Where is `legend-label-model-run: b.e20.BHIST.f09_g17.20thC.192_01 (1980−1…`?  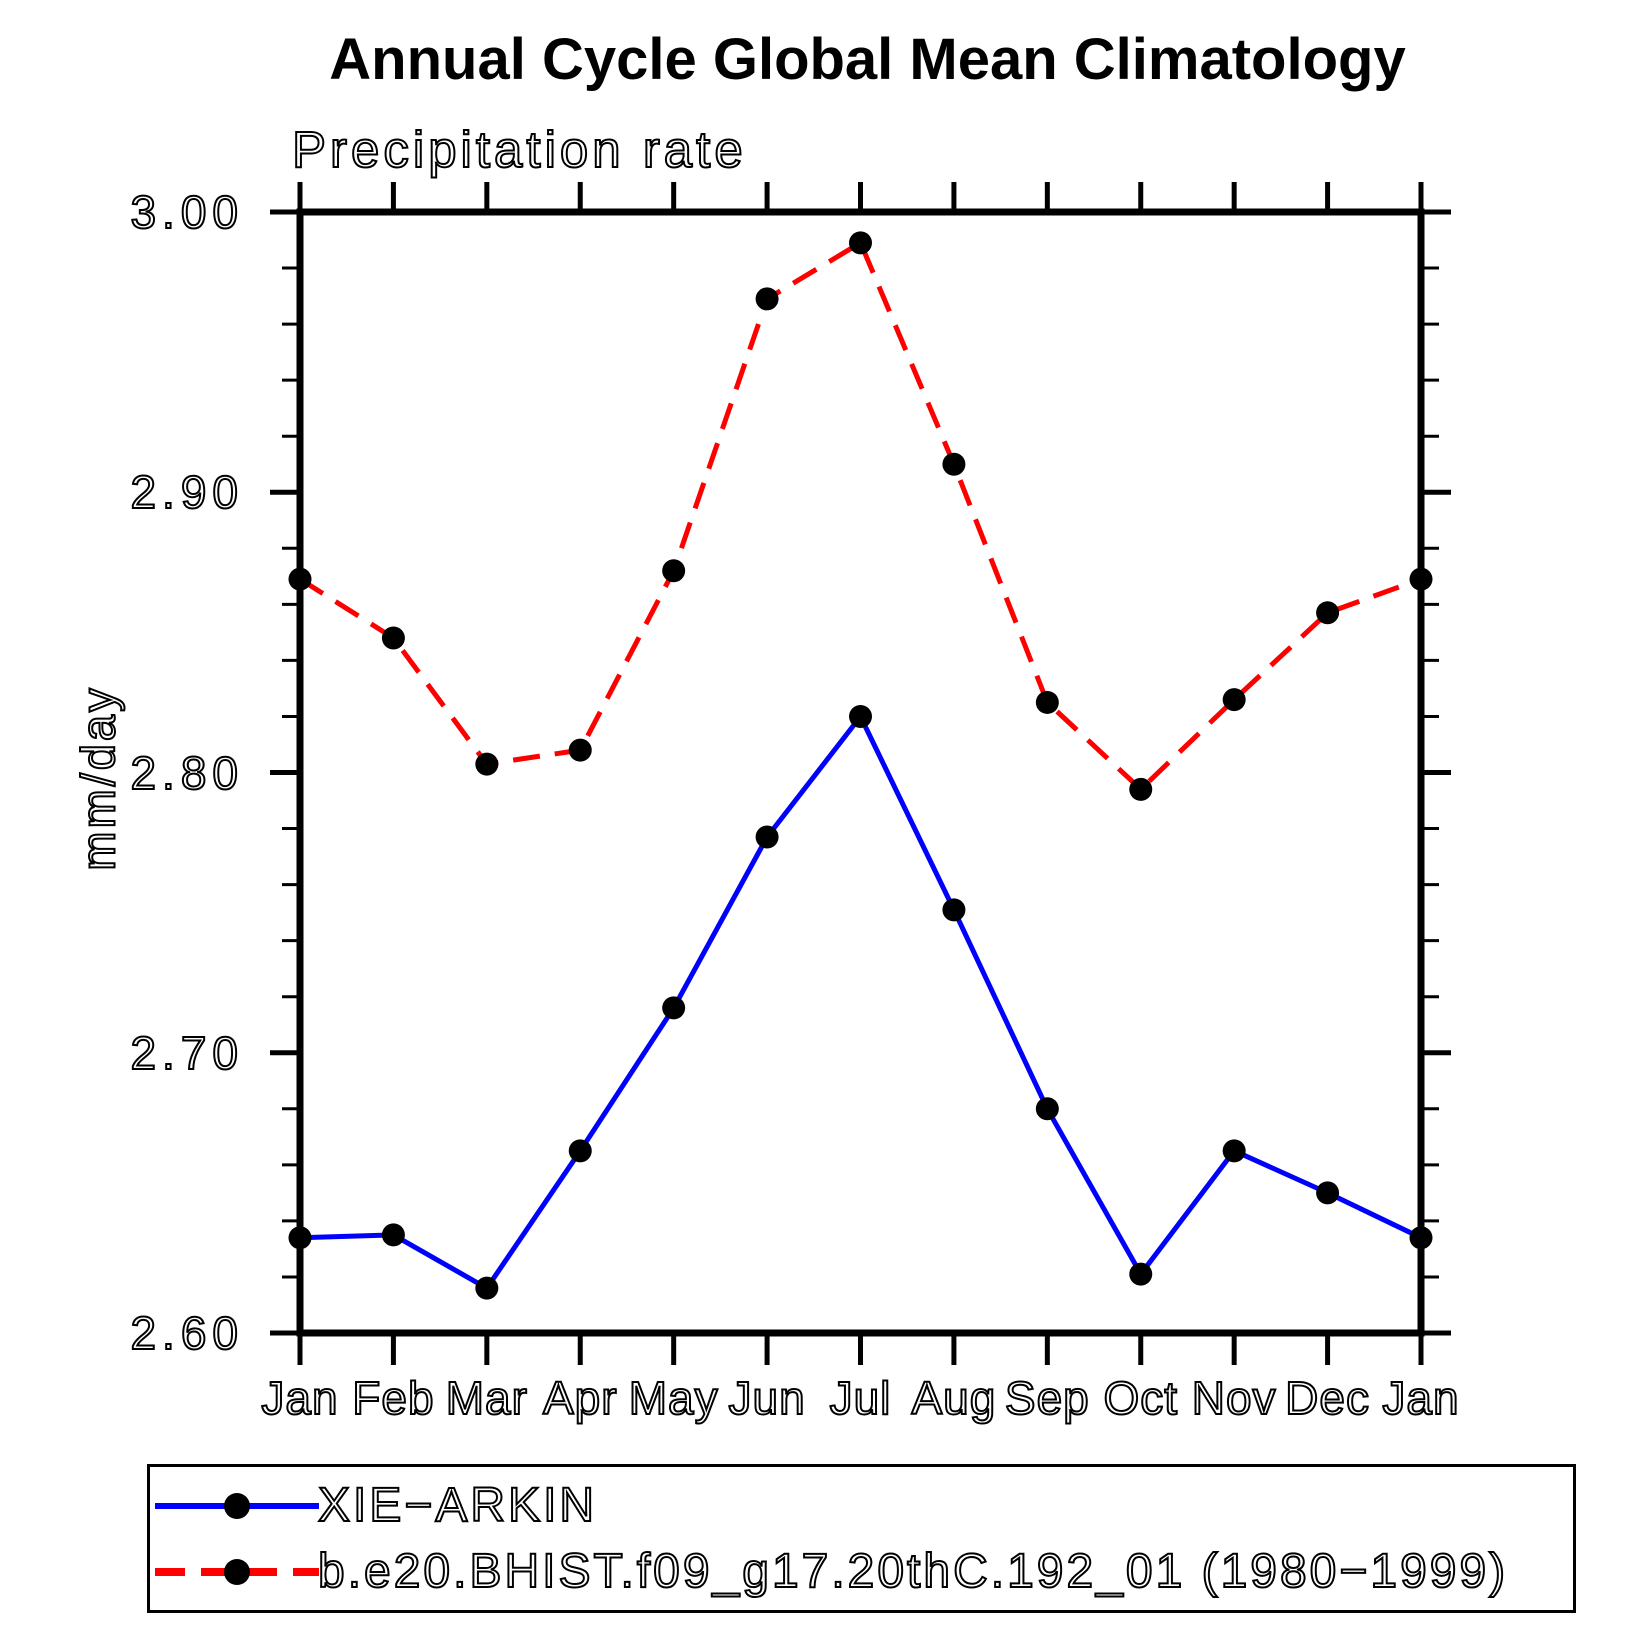 legend-label-model-run: b.e20.BHIST.f09_g17.20thC.192_01 (1980−1… is located at coordinates (913, 1571).